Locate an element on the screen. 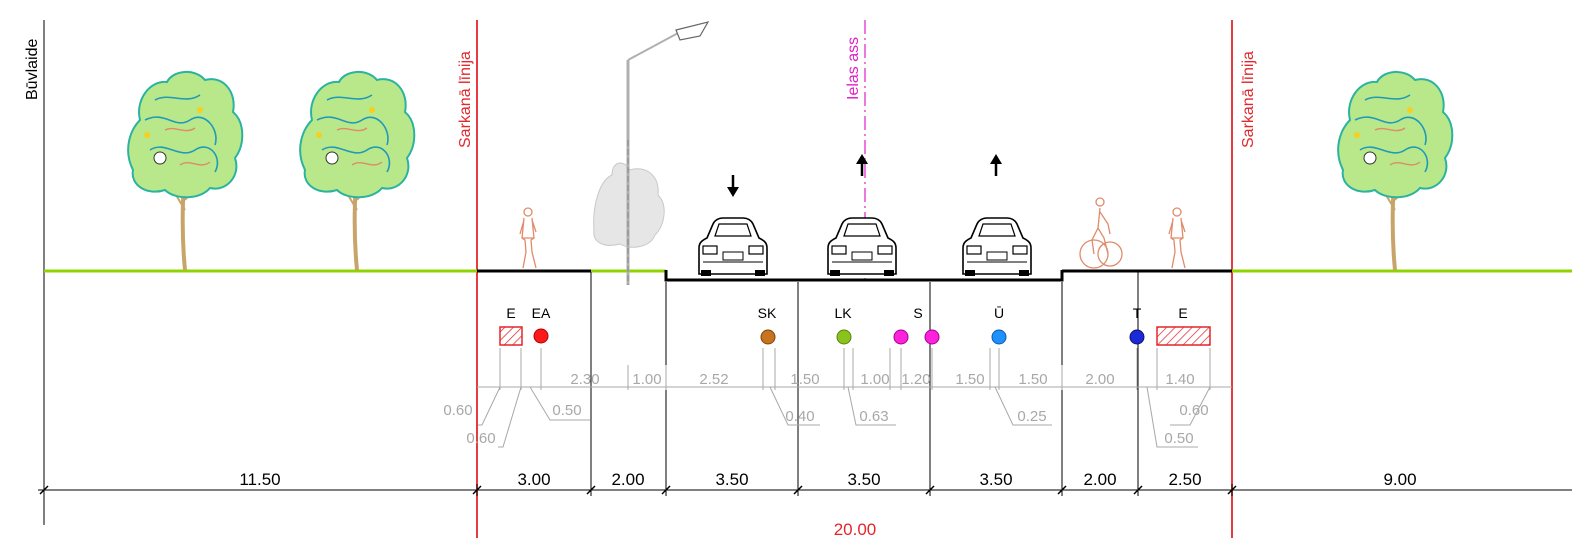 The image size is (1572, 543). section-width: 2.50 is located at coordinates (1184, 479).